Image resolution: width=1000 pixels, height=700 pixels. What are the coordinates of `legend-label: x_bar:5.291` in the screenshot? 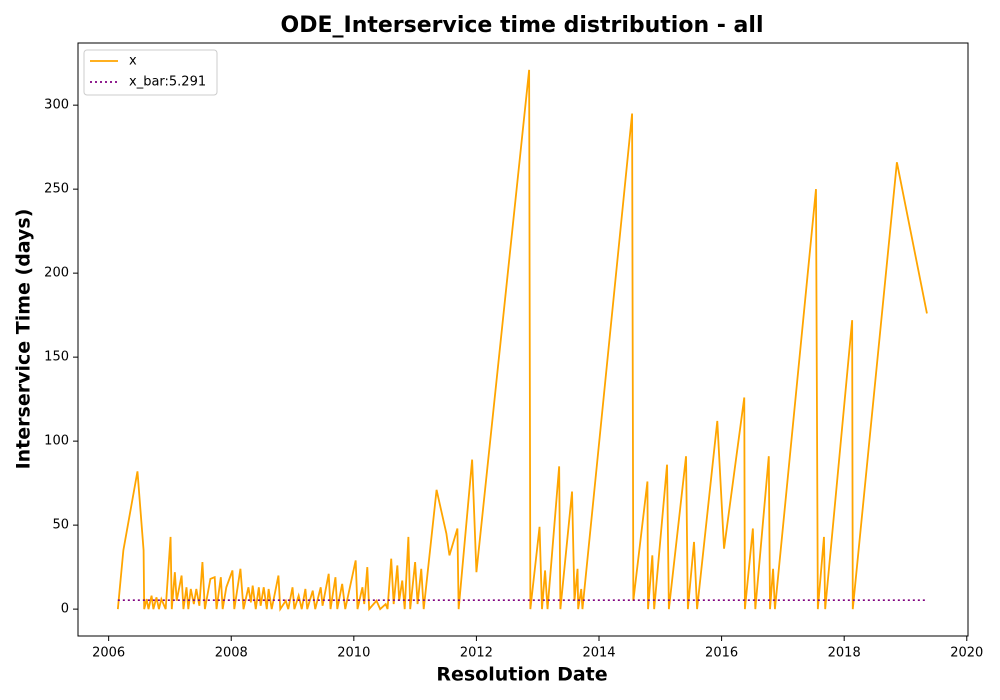 It's located at (167, 82).